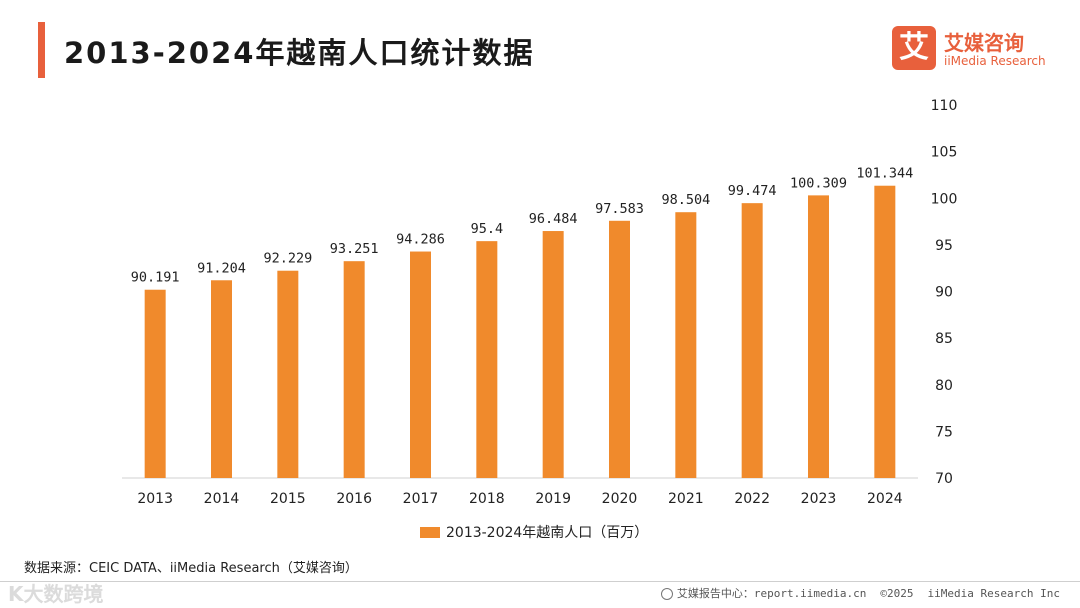 This screenshot has height=608, width=1080. What do you see at coordinates (620, 499) in the screenshot?
I see `x-tick-label: 2020` at bounding box center [620, 499].